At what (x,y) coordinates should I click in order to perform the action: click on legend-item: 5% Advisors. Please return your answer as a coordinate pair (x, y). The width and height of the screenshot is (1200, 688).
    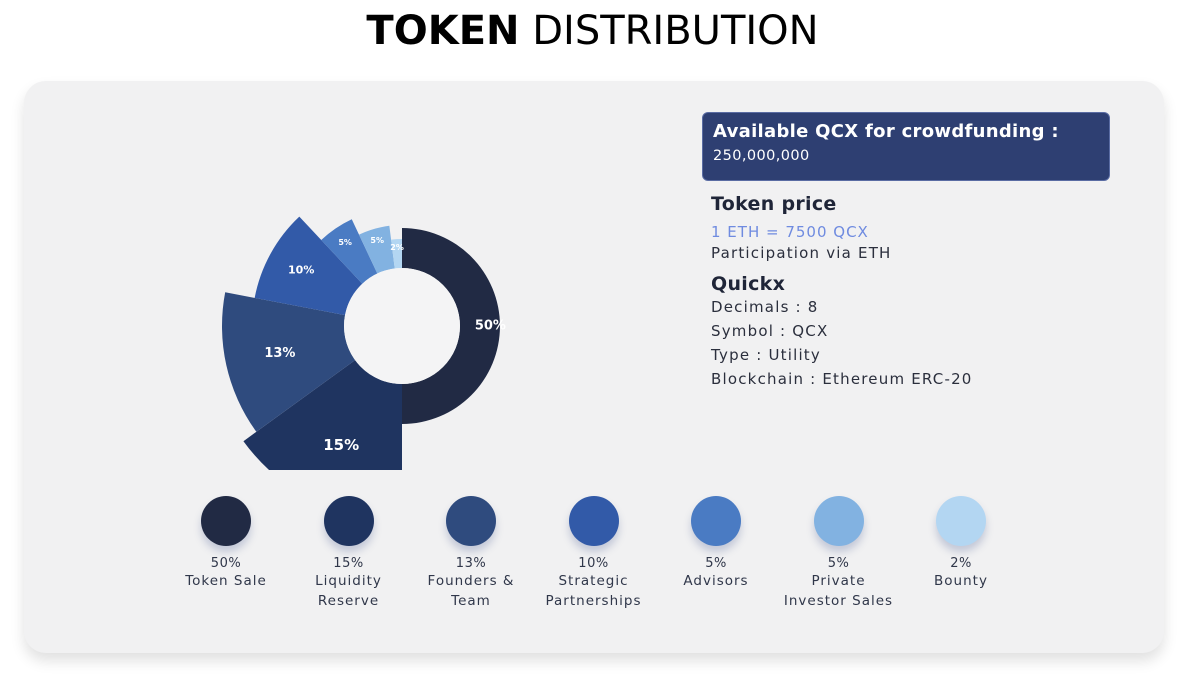
    Looking at the image, I should click on (716, 543).